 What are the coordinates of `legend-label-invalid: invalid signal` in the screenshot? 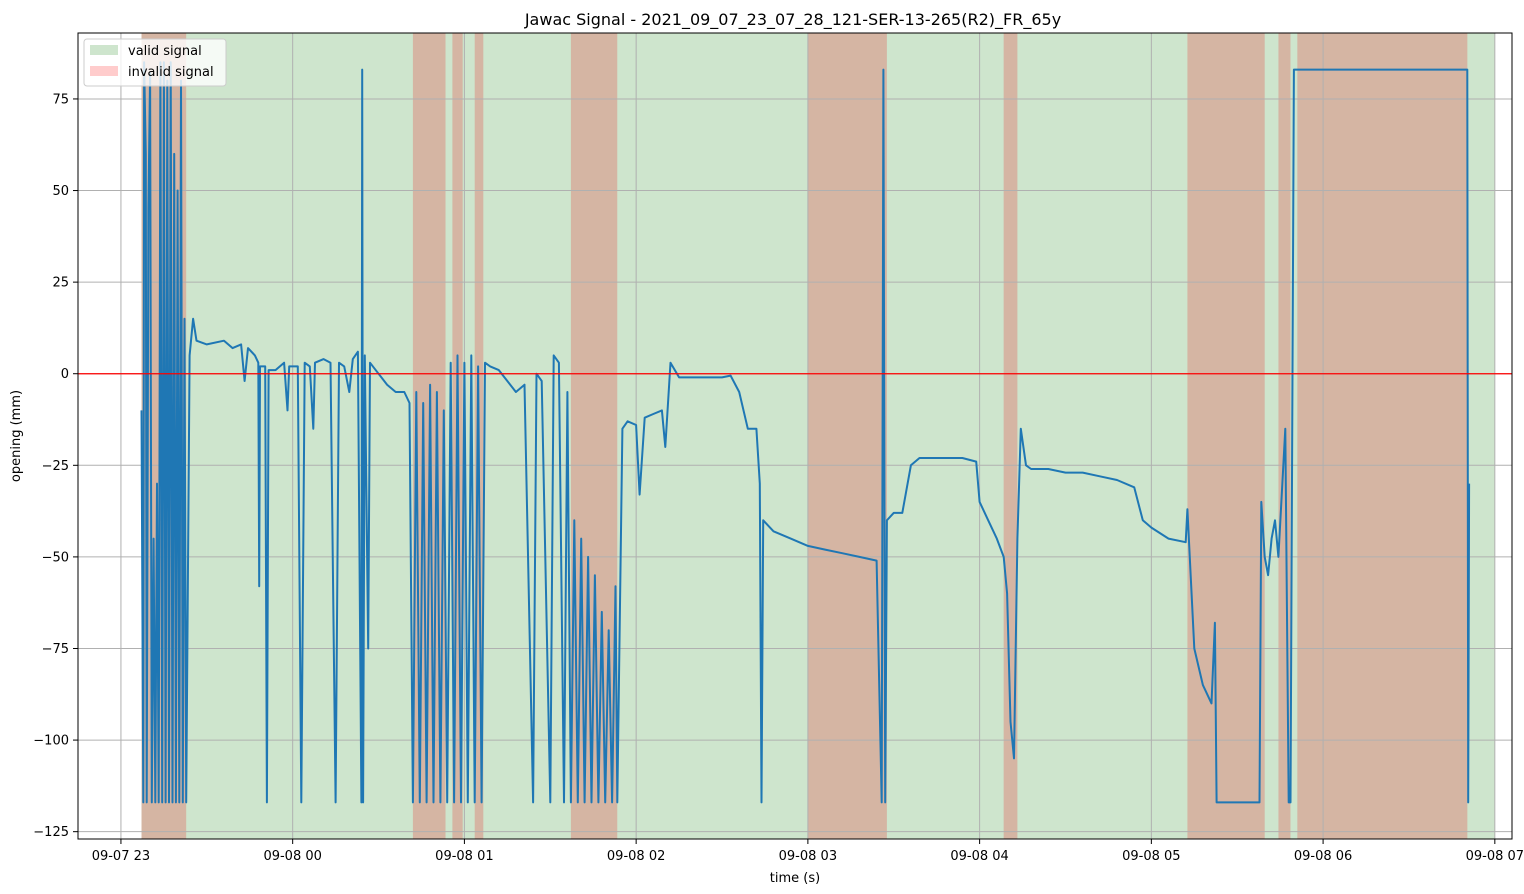 It's located at (171, 72).